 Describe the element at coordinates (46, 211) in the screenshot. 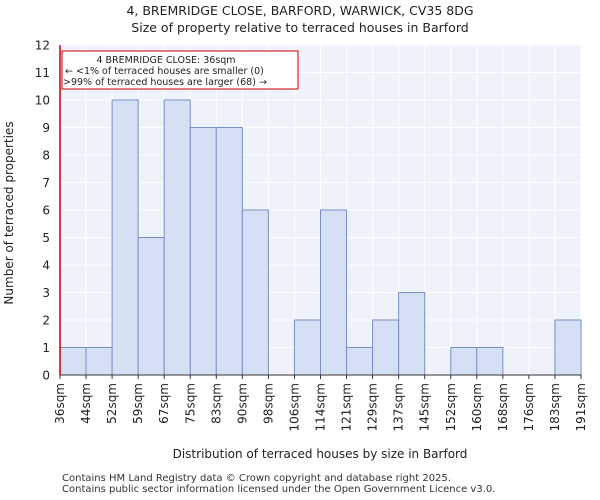

I see `y-tick-label: 6` at that location.